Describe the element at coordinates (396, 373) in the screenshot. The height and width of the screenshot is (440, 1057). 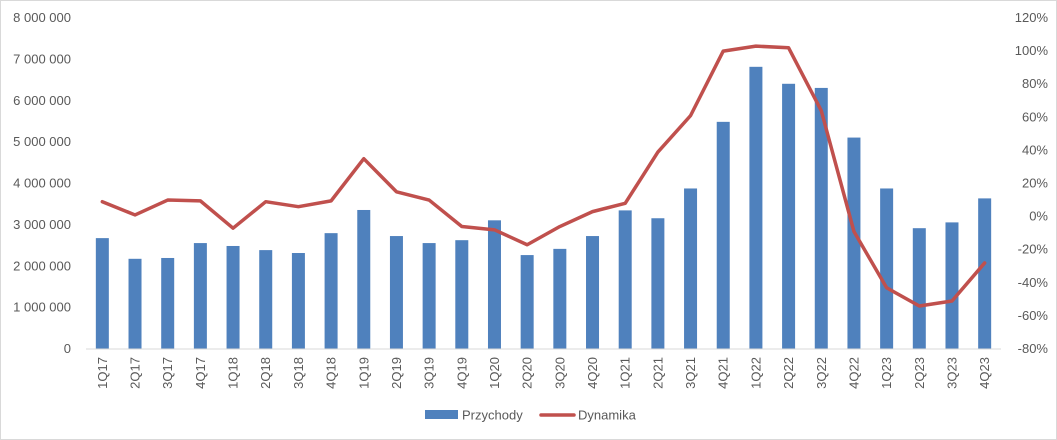
I see `x-tick-label: 2Q19` at that location.